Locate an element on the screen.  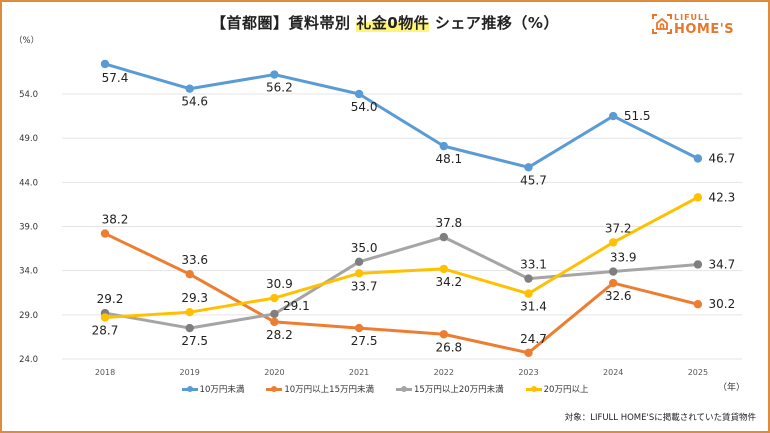
chart-legend: 10万円未満 10万円以上15万円未満 15万円以上20万円未満 20万円以上 is located at coordinates (385, 389).